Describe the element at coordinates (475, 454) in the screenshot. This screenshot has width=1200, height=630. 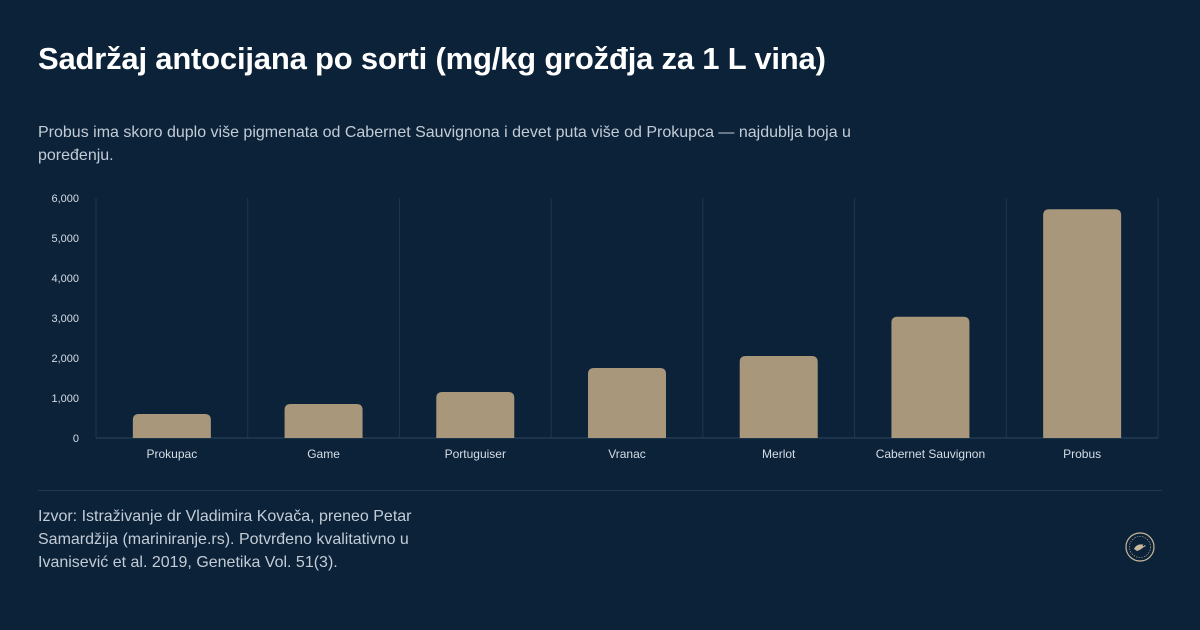
I see `x-tick-label: Portuguiser` at that location.